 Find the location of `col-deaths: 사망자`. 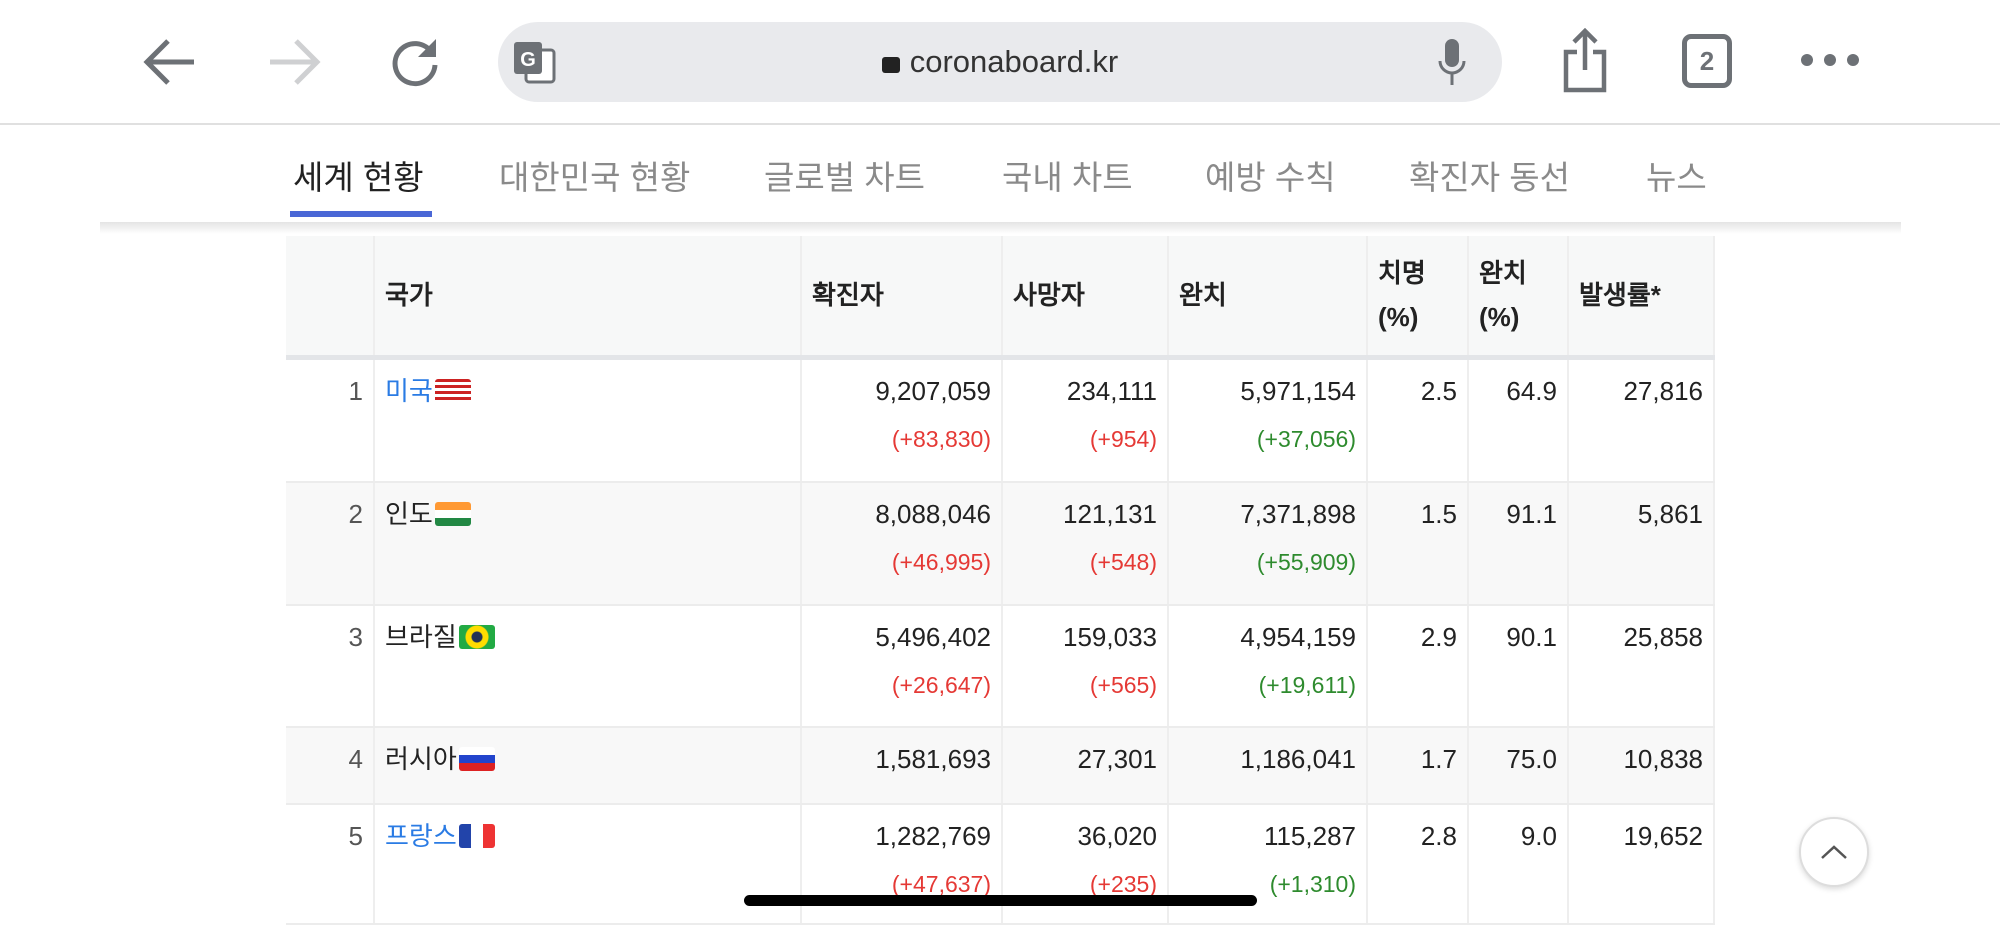

col-deaths: 사망자 is located at coordinates (1085, 298).